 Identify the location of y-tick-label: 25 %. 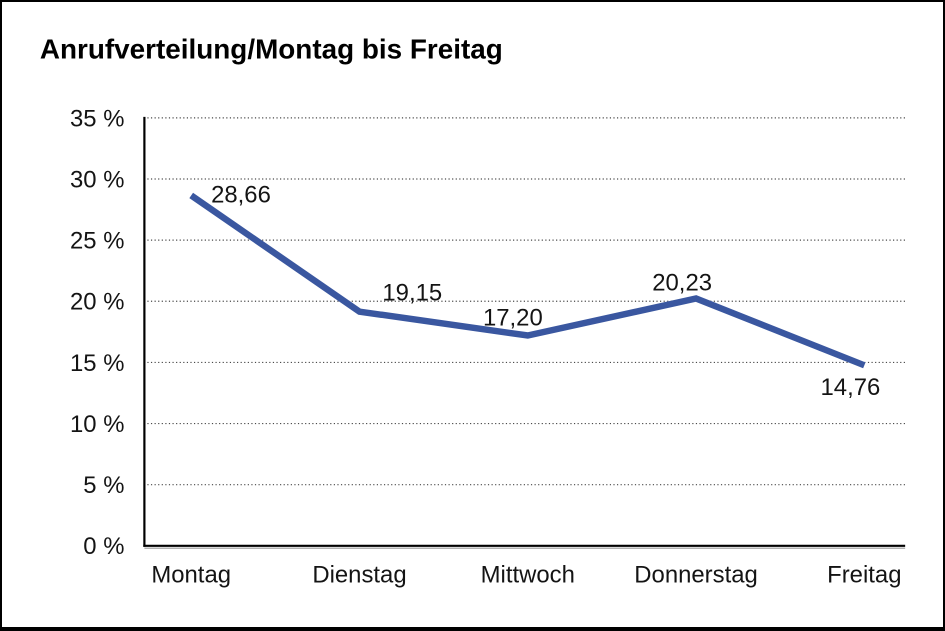
(97, 241).